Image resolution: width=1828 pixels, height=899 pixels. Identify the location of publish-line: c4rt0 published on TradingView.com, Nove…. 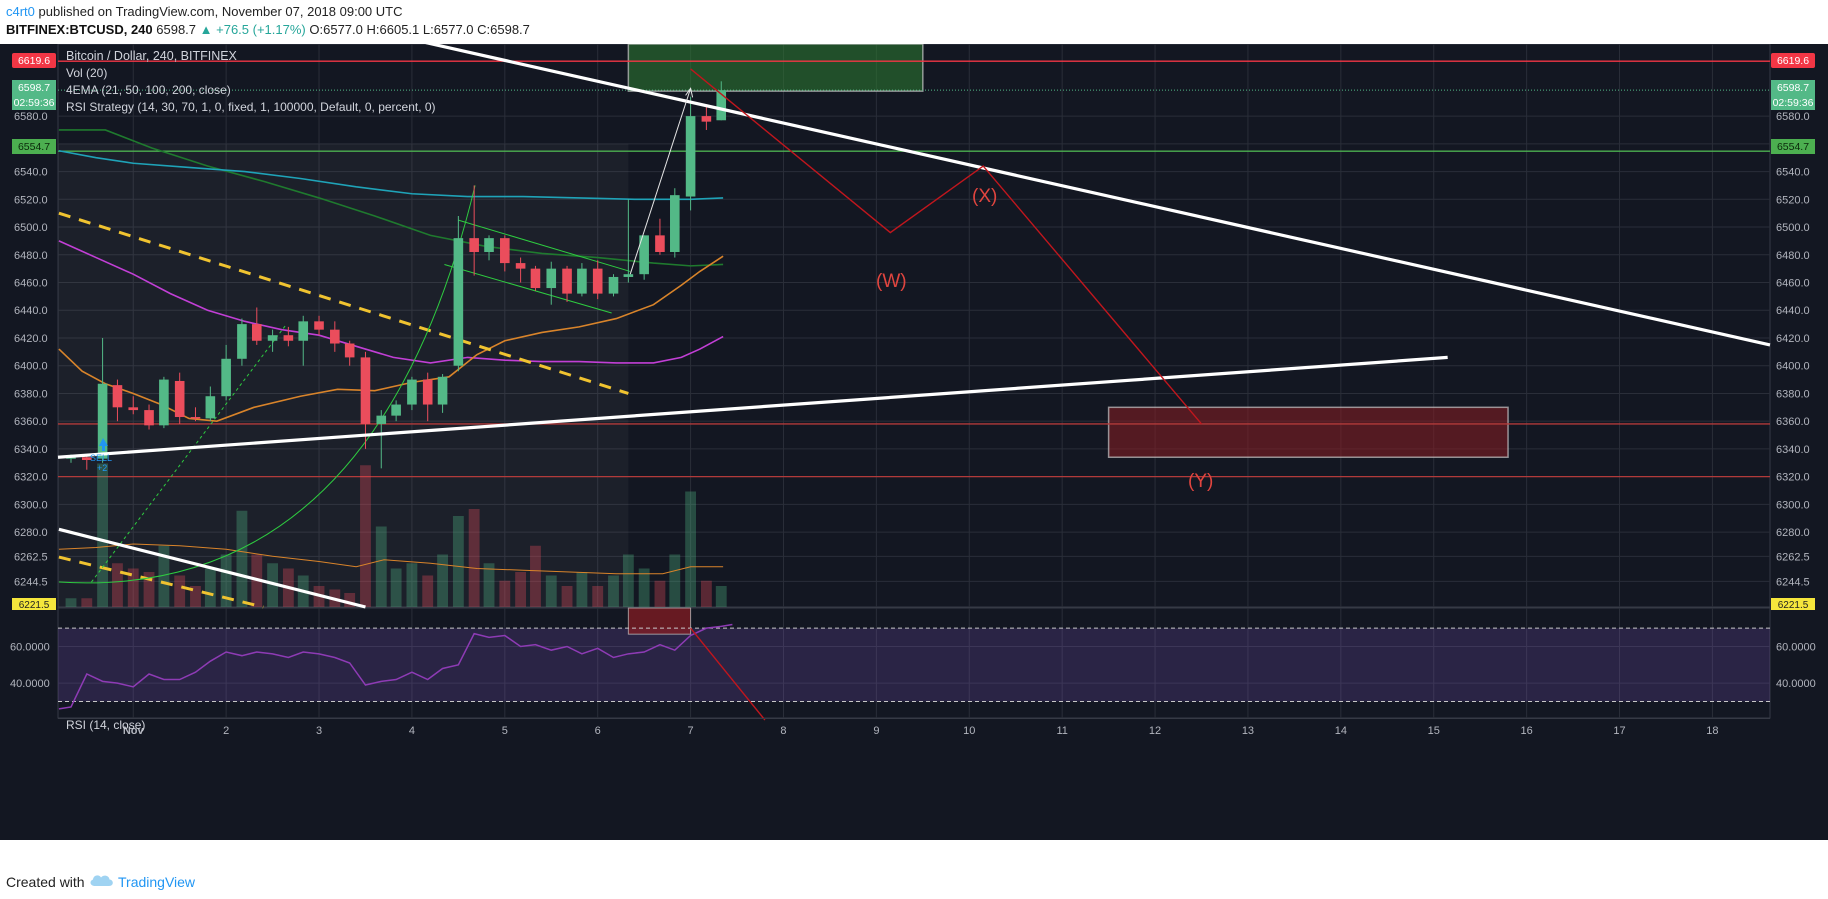
(204, 11).